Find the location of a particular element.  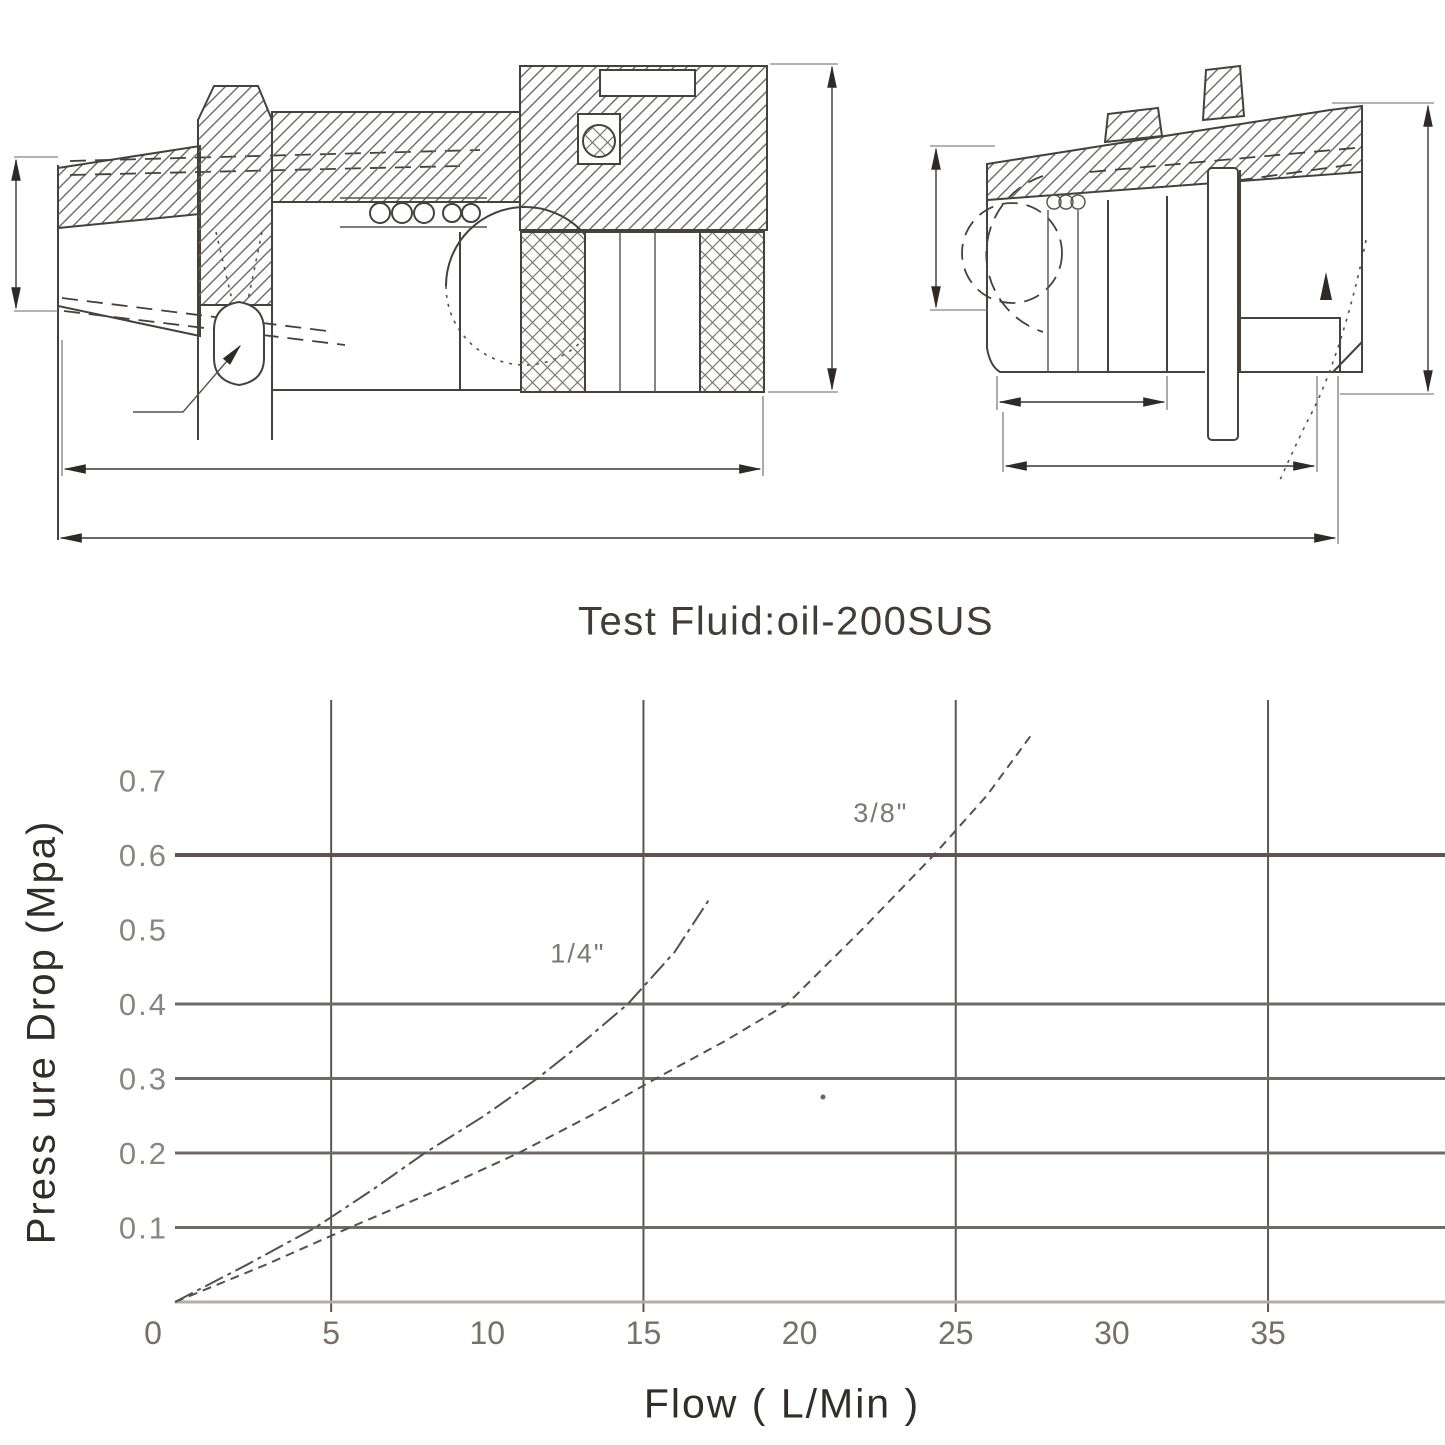

y-tick-label: 0.5 is located at coordinates (143, 930).